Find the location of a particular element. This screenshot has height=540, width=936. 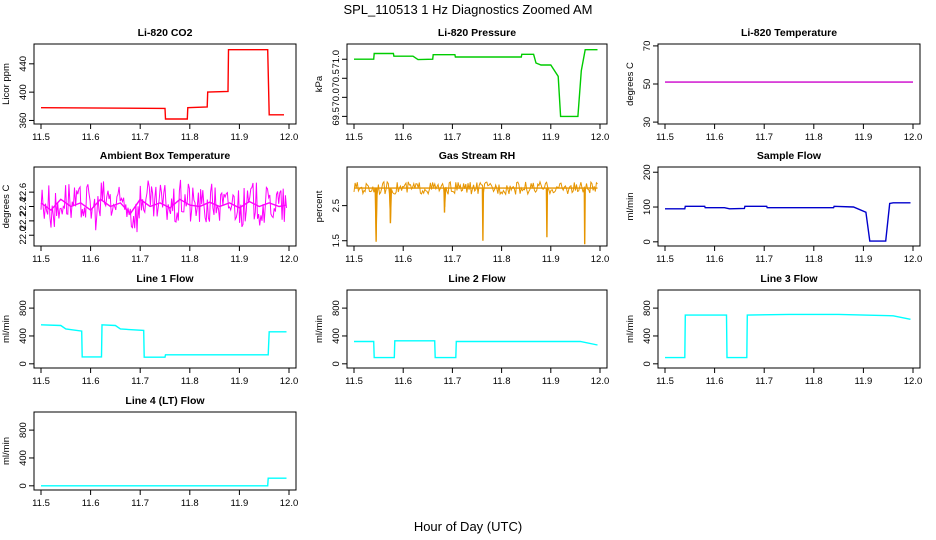

panel-title: Li-820 Pressure is located at coordinates (477, 33).